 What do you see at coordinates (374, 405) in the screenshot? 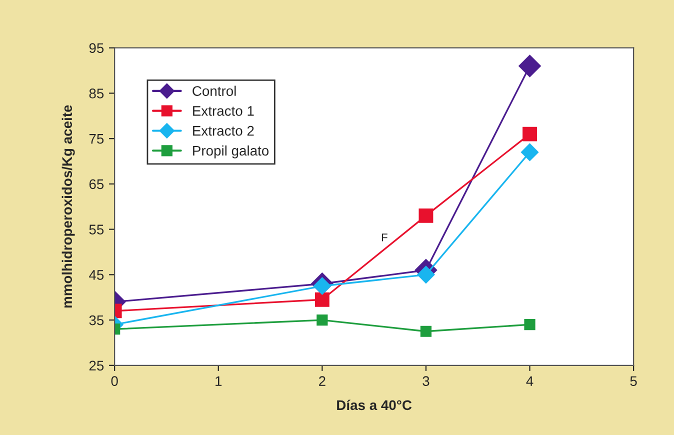
I see `x-axis-title: Días a 40°C` at bounding box center [374, 405].